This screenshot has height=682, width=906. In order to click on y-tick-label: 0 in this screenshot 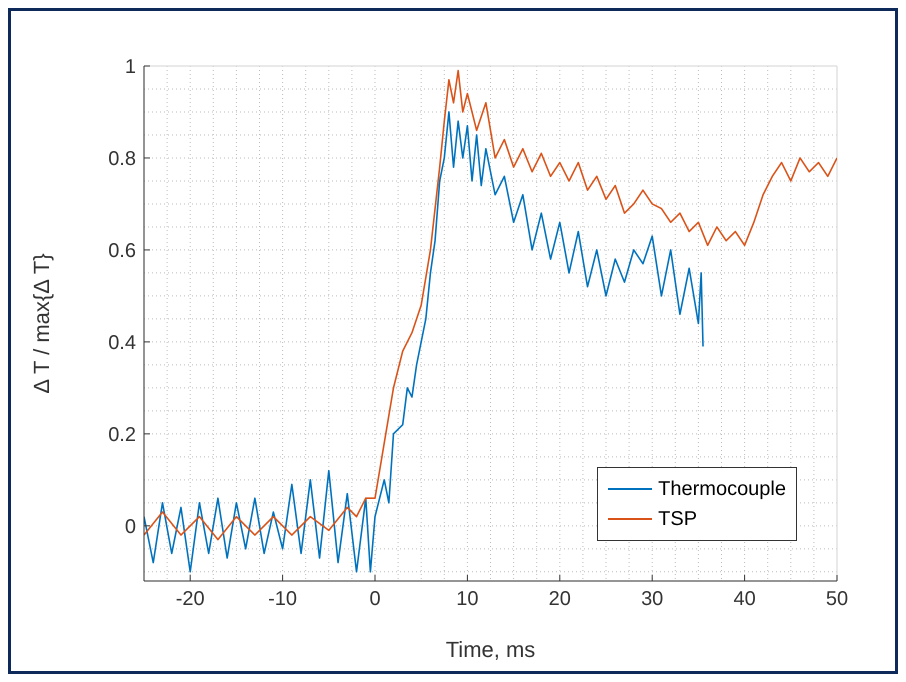, I will do `click(130, 527)`.